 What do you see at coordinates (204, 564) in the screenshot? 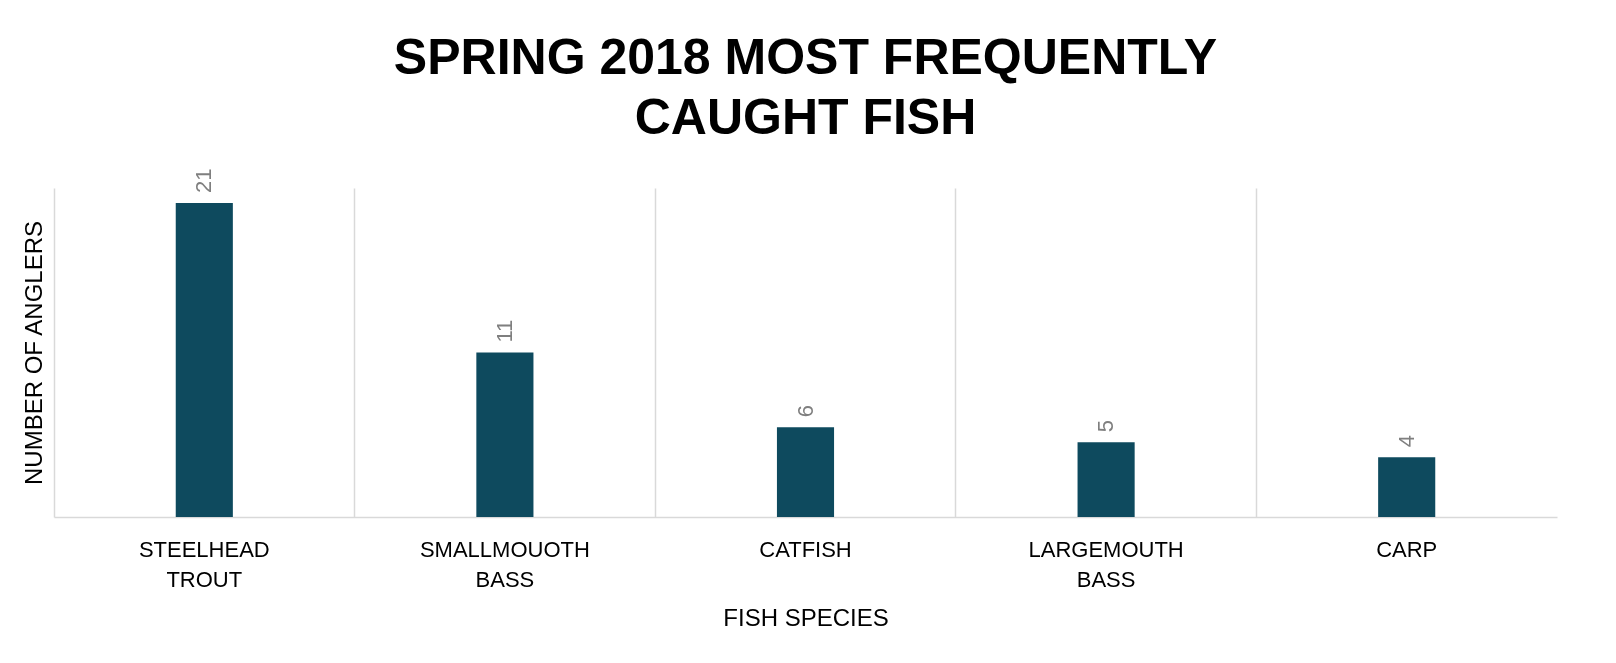
I see `x-tick-label: STEELHEAD TROUT` at bounding box center [204, 564].